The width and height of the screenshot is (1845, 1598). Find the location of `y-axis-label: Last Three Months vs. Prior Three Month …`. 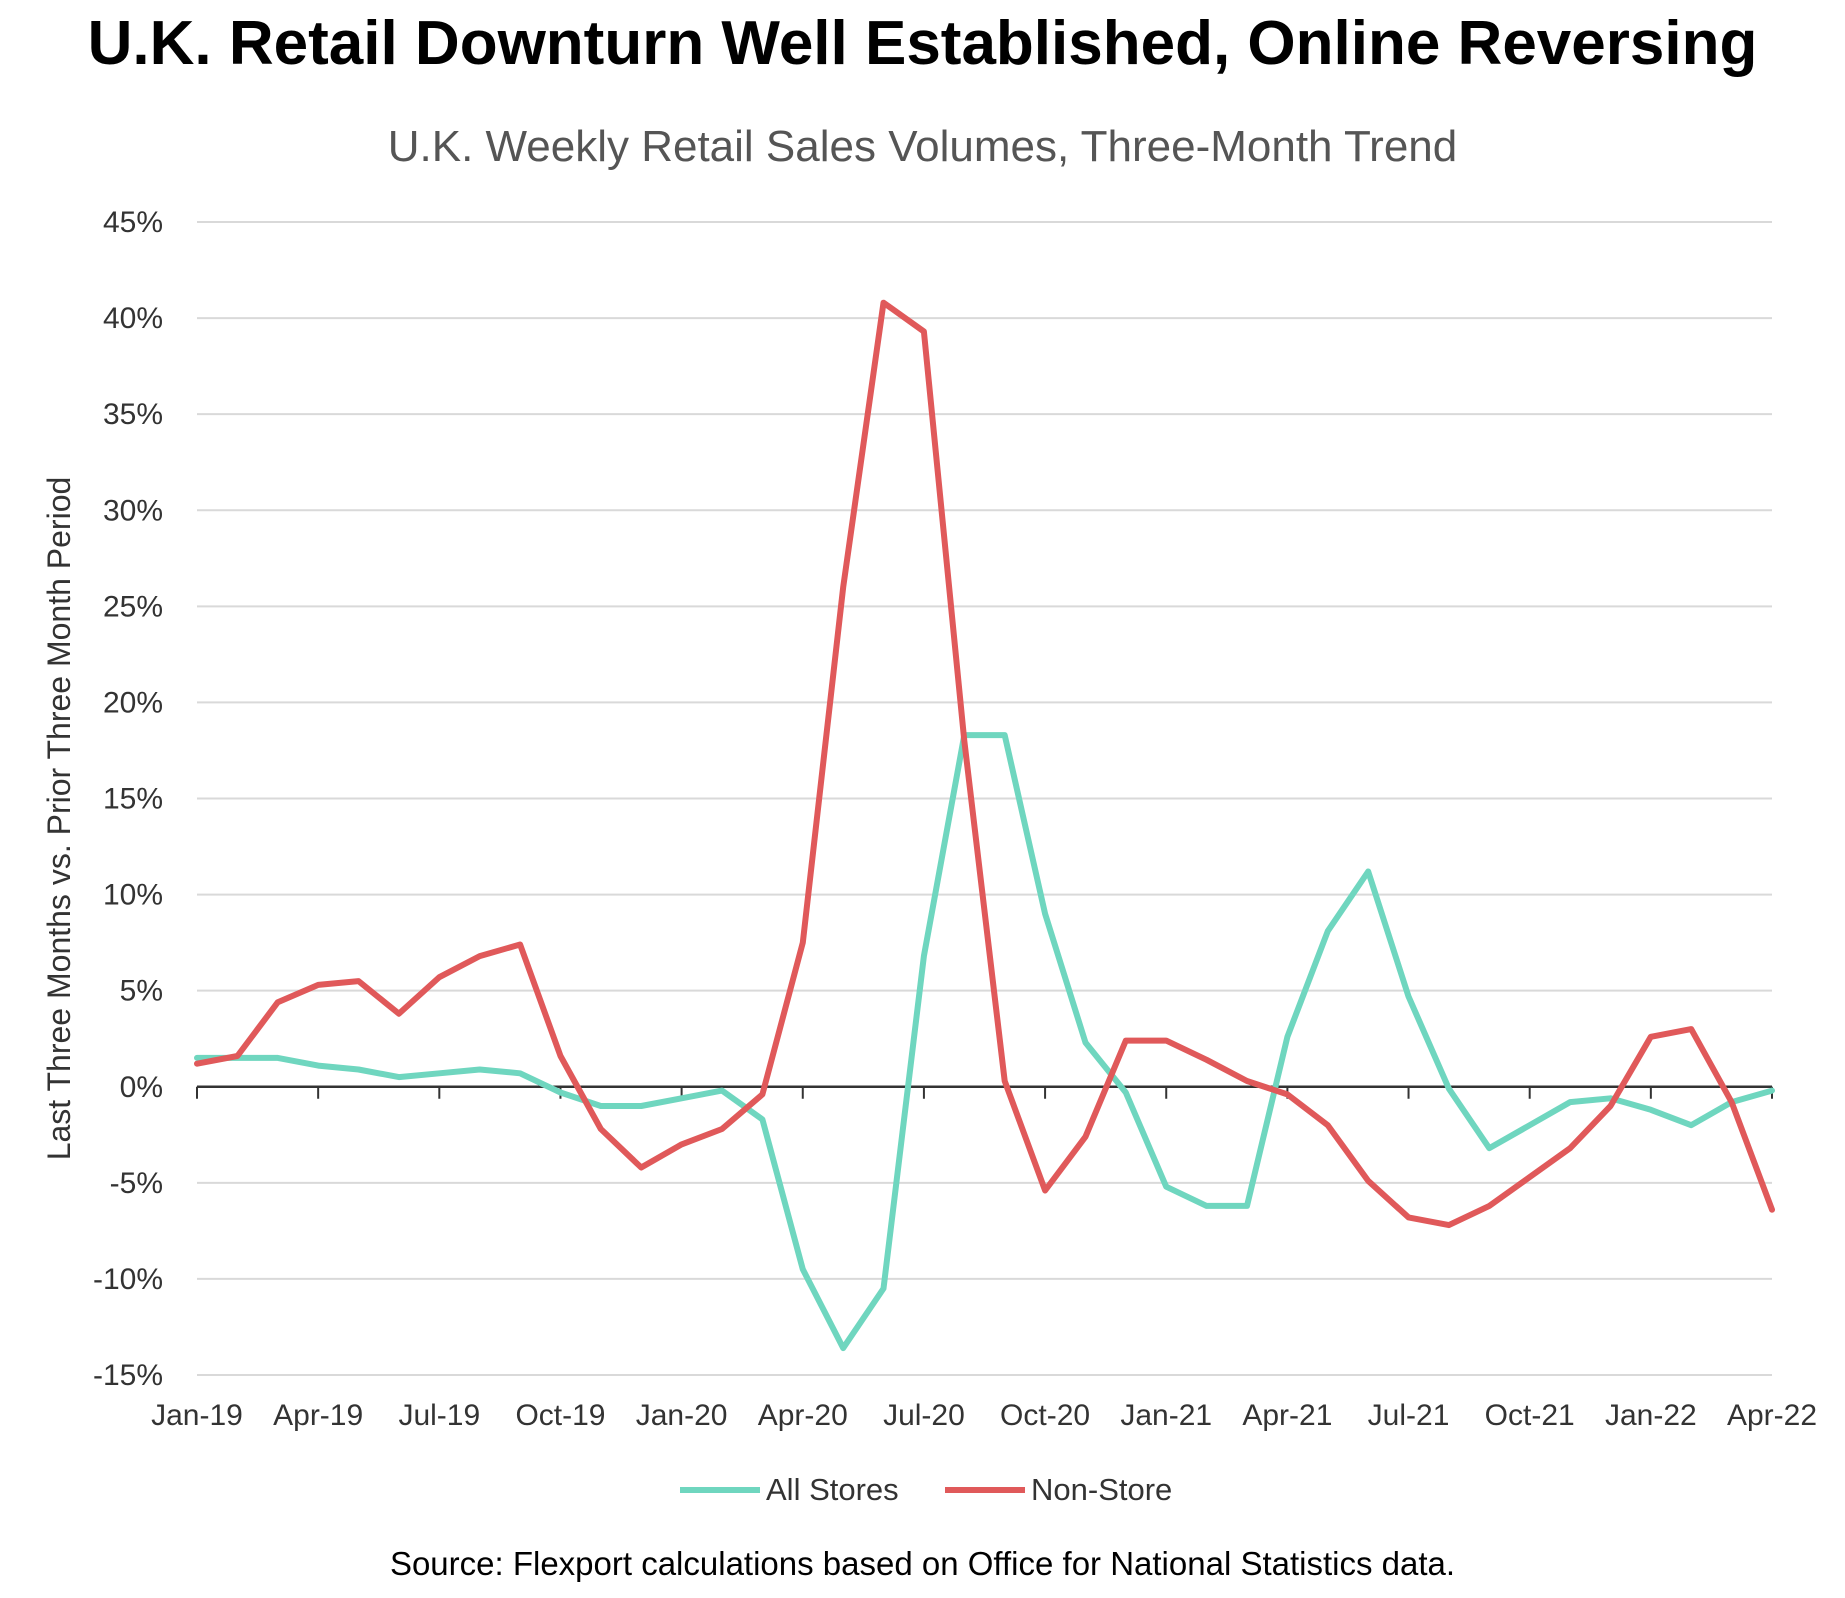

y-axis-label: Last Three Months vs. Prior Three Month … is located at coordinates (59, 819).